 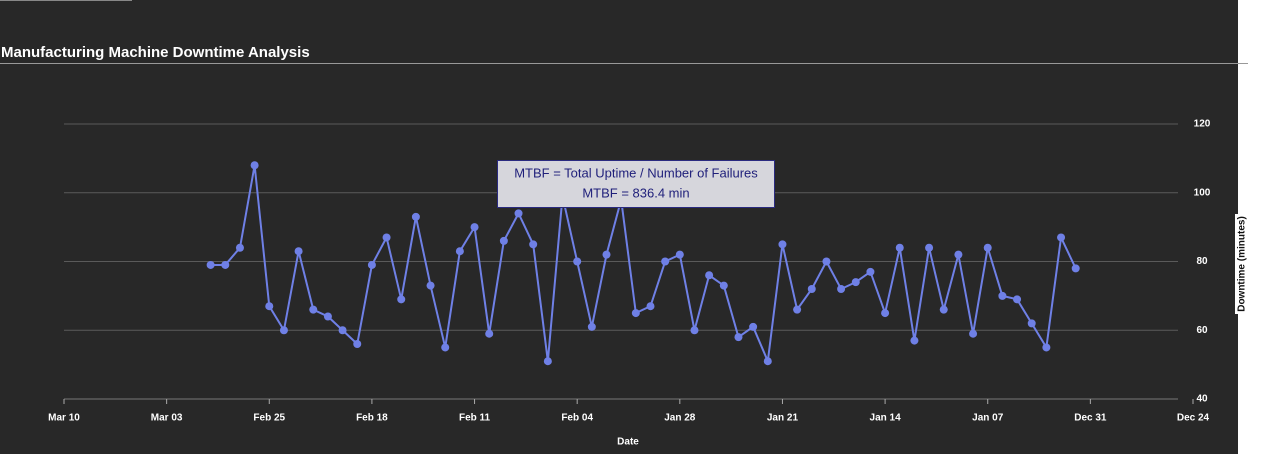 I want to click on annotation-line: MTBF = 836.4 min, so click(x=635, y=192).